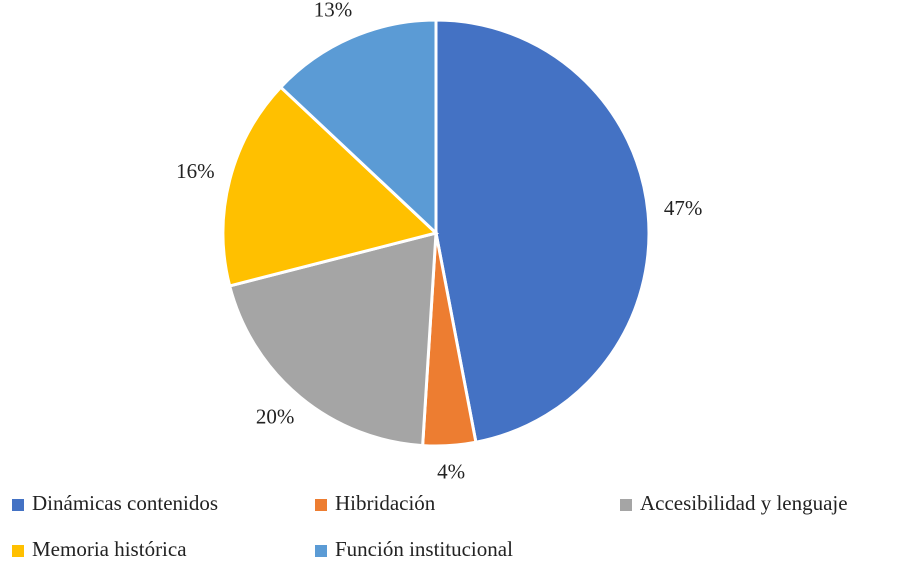 Image resolution: width=905 pixels, height=561 pixels. I want to click on legend-label: Hibridación, so click(385, 503).